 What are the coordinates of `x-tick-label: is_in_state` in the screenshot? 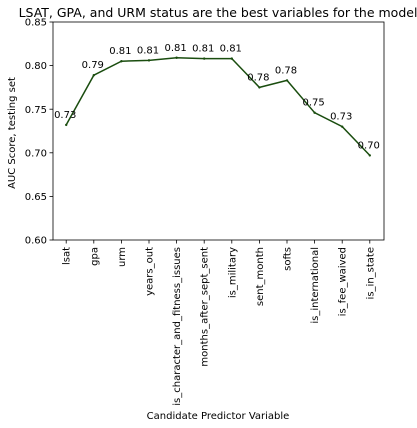 It's located at (370, 273).